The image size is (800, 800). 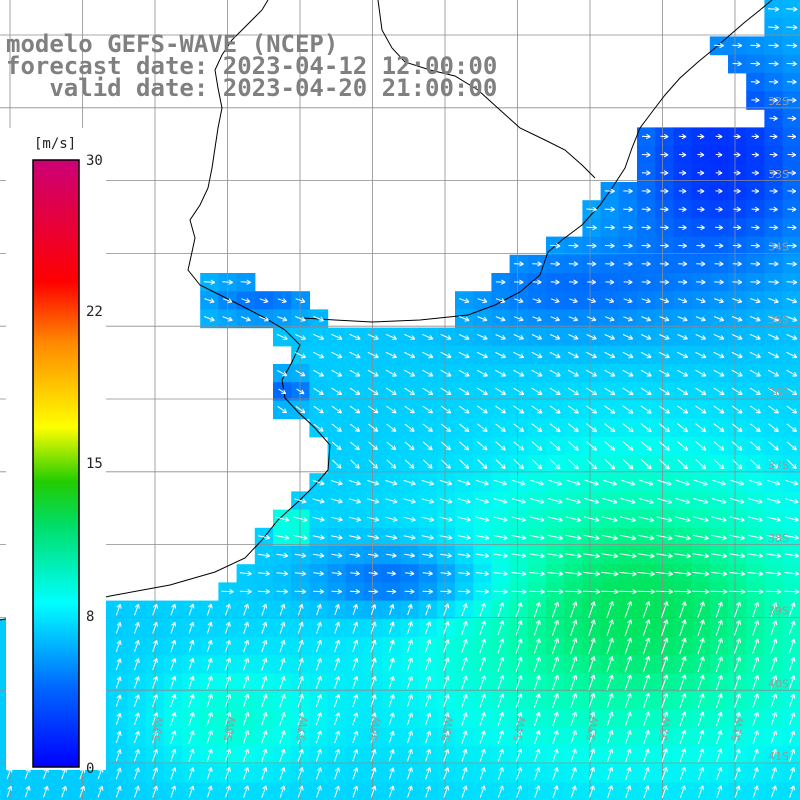 I want to click on border-line, so click(x=486, y=89).